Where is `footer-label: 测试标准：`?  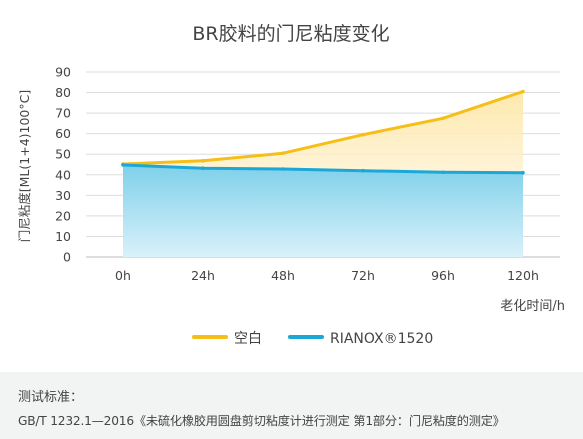
footer-label: 测试标准： is located at coordinates (51, 397).